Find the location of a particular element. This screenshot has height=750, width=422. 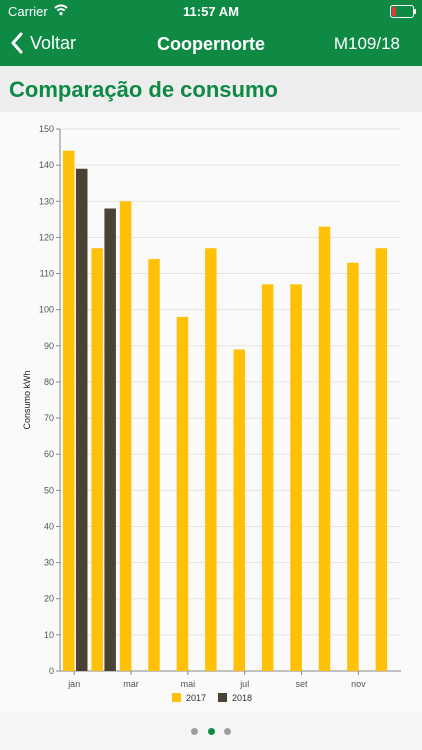

page-title: Coopernorte is located at coordinates (211, 44).